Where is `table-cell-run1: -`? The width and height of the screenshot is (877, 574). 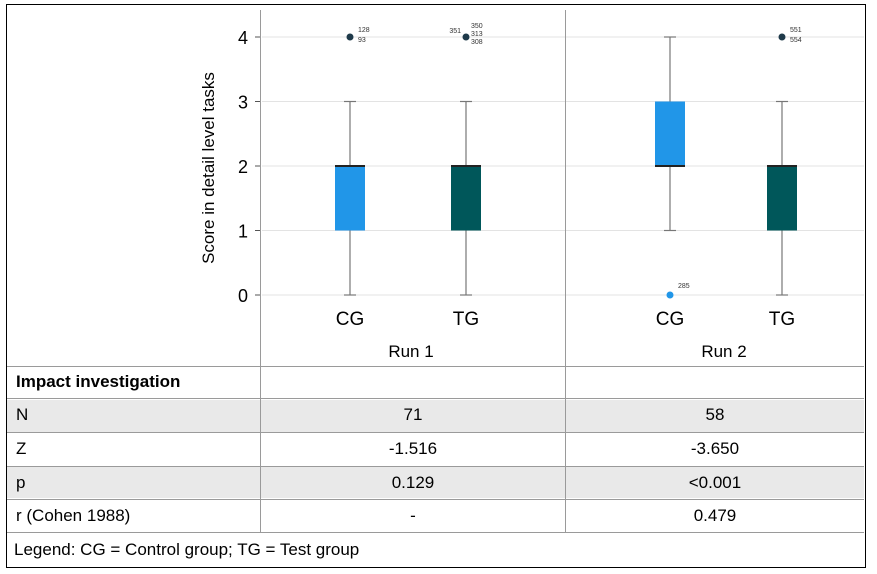 table-cell-run1: - is located at coordinates (413, 515).